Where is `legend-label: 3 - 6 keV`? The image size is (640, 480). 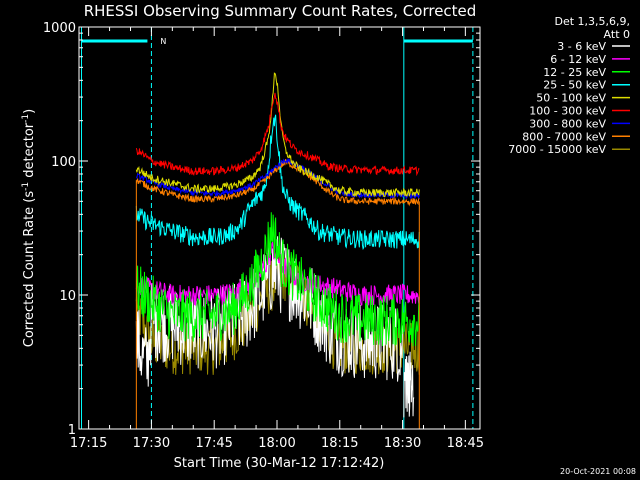
legend-label: 3 - 6 keV is located at coordinates (581, 46).